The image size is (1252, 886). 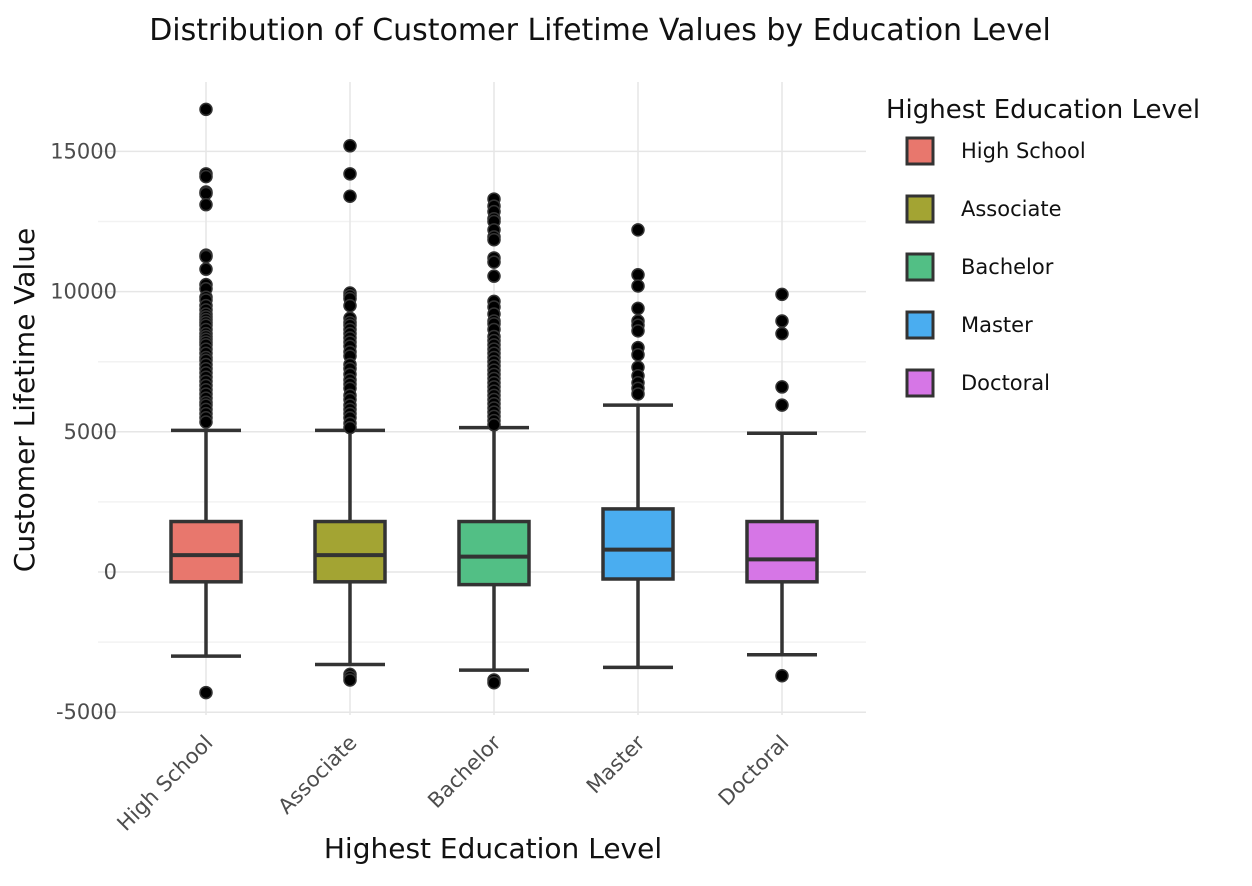 What do you see at coordinates (494, 441) in the screenshot?
I see `box-bachelor` at bounding box center [494, 441].